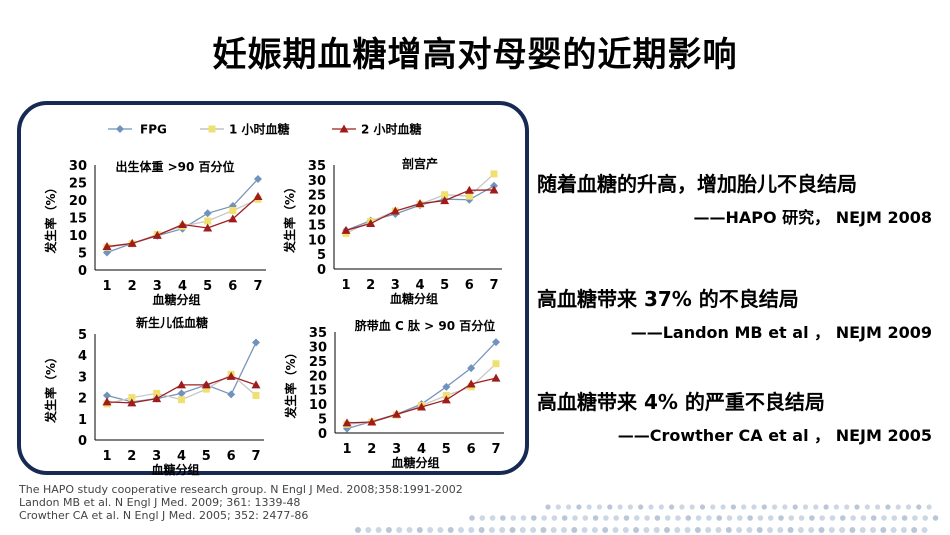 This screenshot has width=950, height=535. What do you see at coordinates (181, 456) in the screenshot?
I see `x-tick-label: 4` at bounding box center [181, 456].